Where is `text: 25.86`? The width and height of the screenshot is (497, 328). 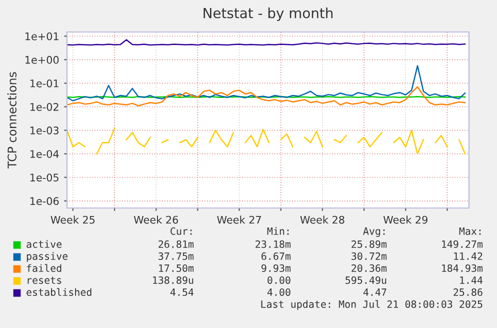
text: 25.86 is located at coordinates (468, 292).